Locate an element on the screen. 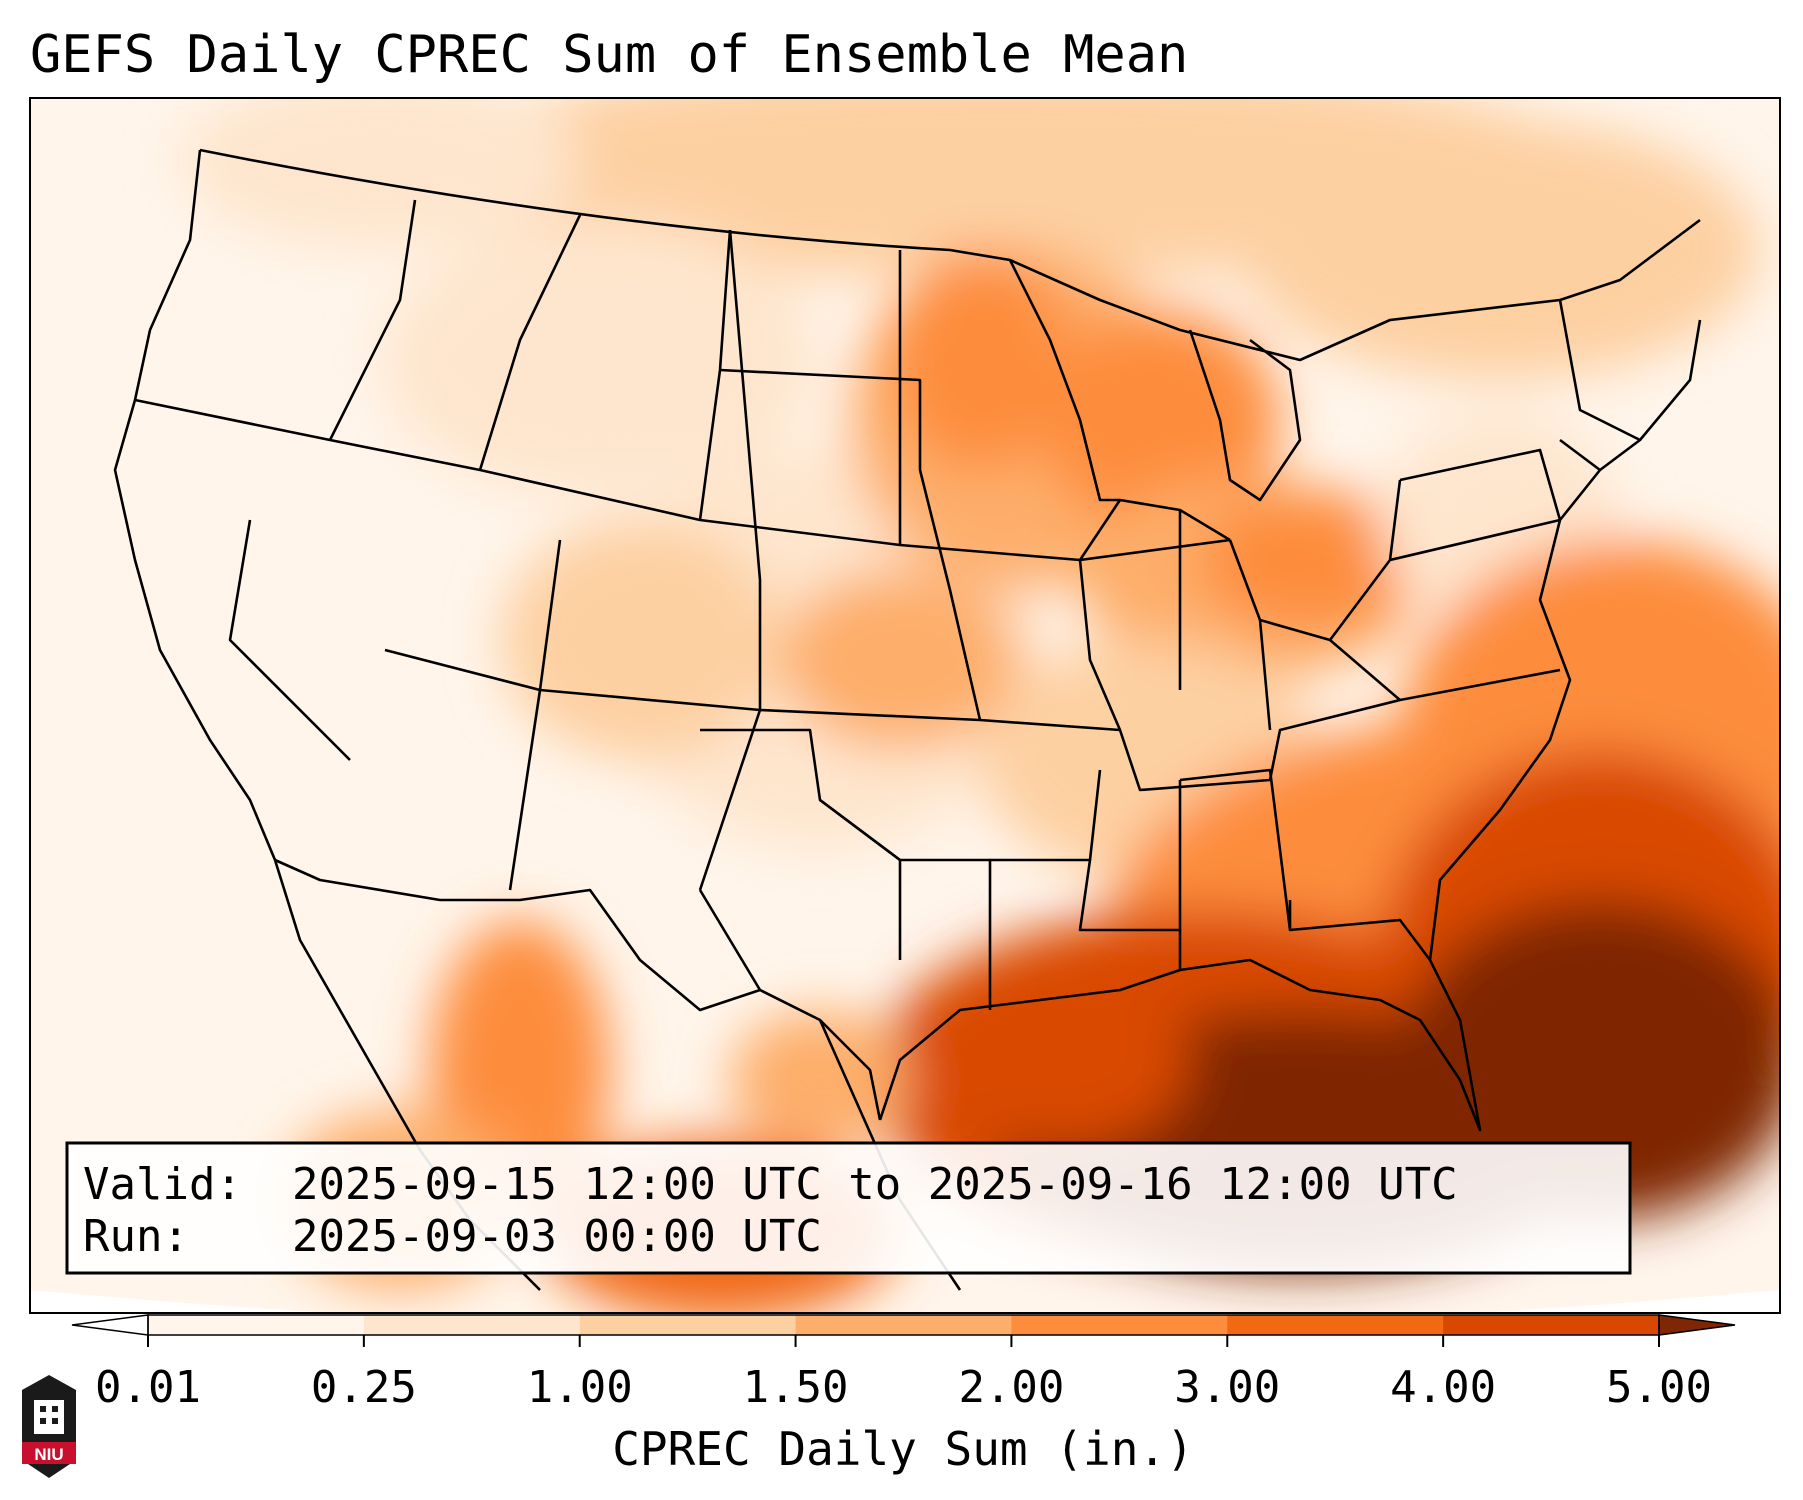 This screenshot has height=1500, width=1803. colorbar-label: CPREC Daily Sum (in.) is located at coordinates (903, 1449).